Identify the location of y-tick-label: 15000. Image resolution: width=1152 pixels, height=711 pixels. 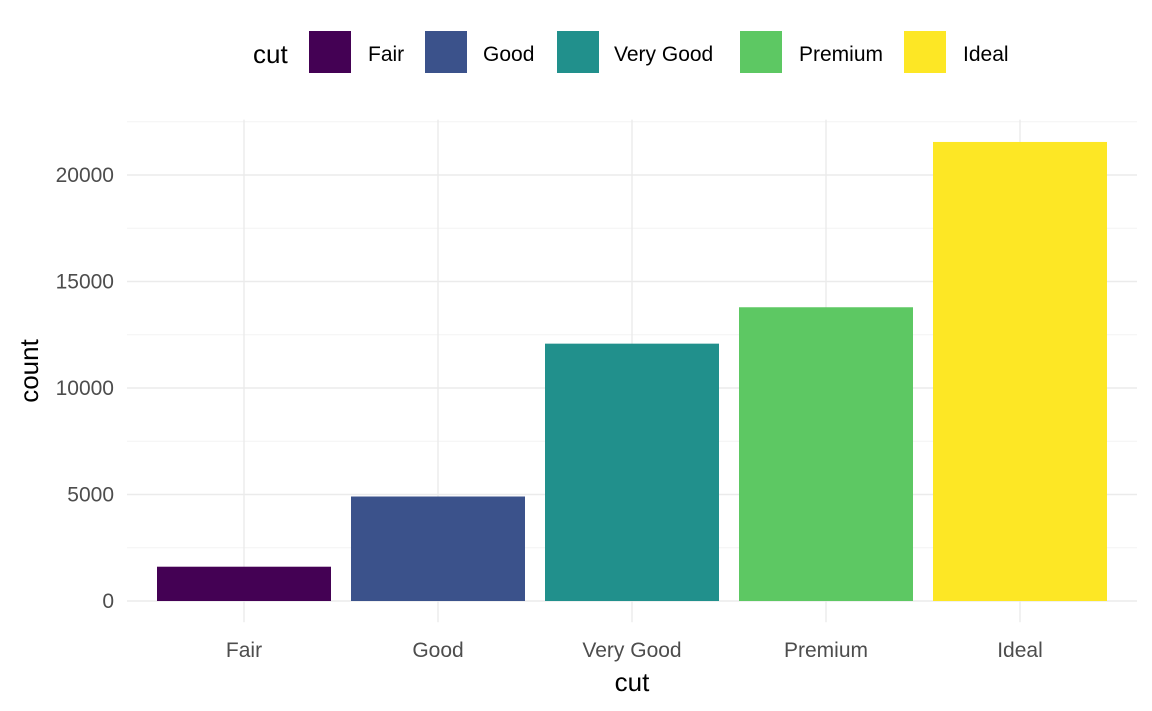
(85, 282).